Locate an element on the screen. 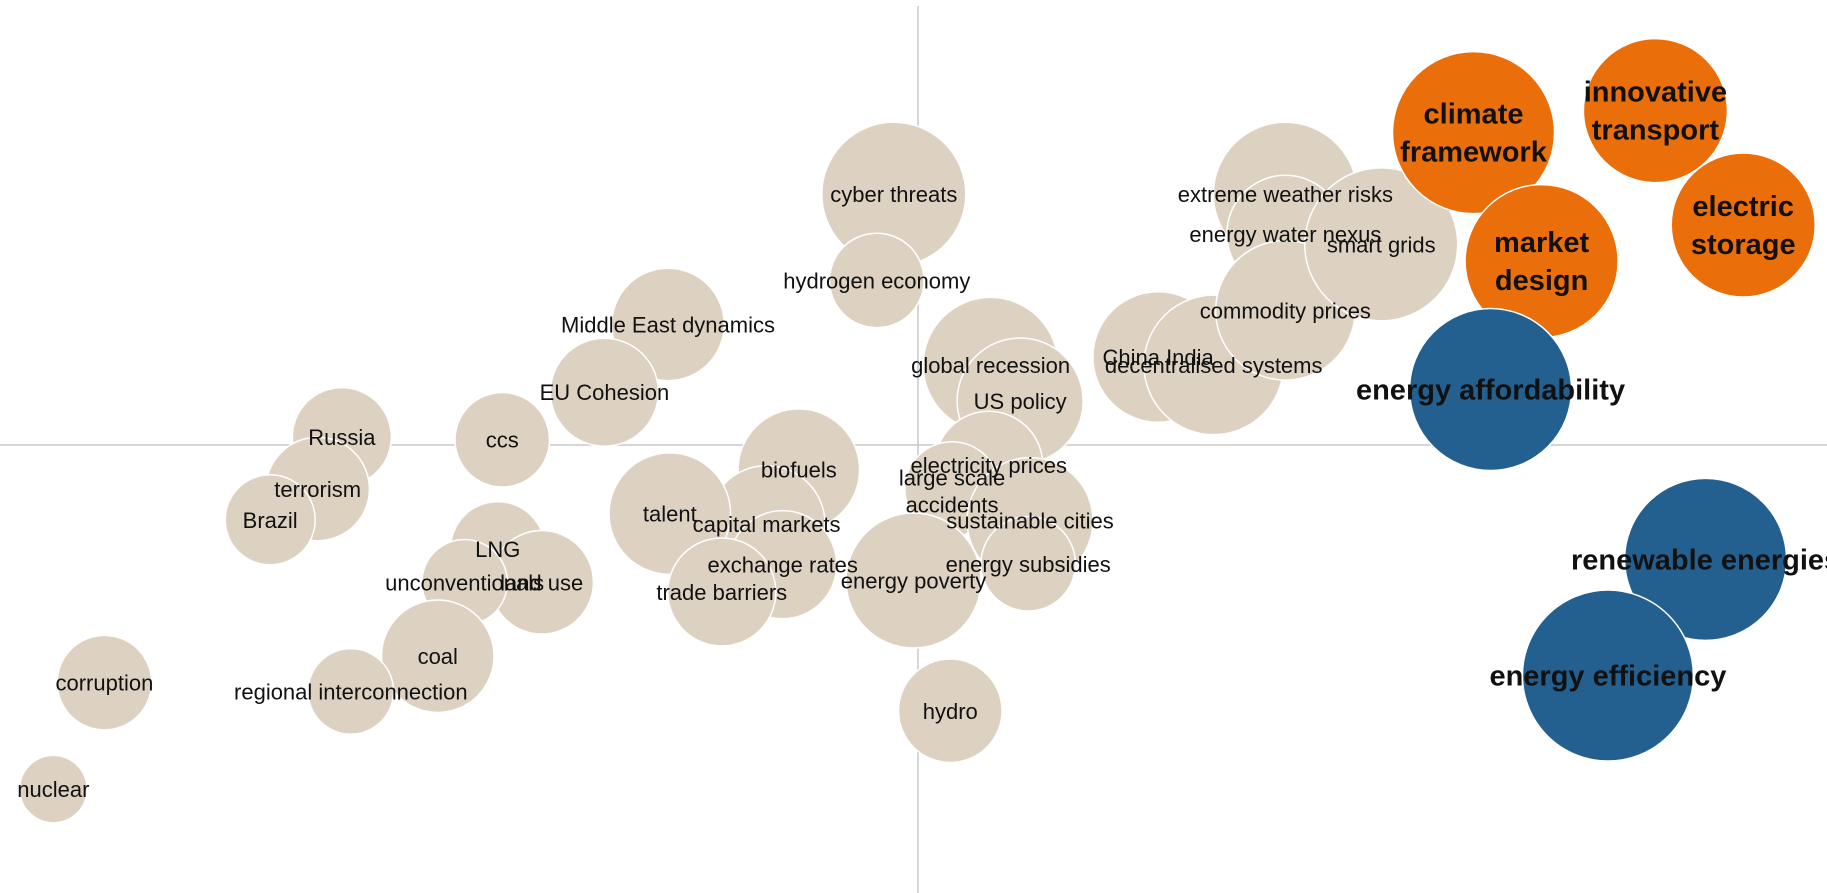  bubble-energy-affordability is located at coordinates (1490, 389).